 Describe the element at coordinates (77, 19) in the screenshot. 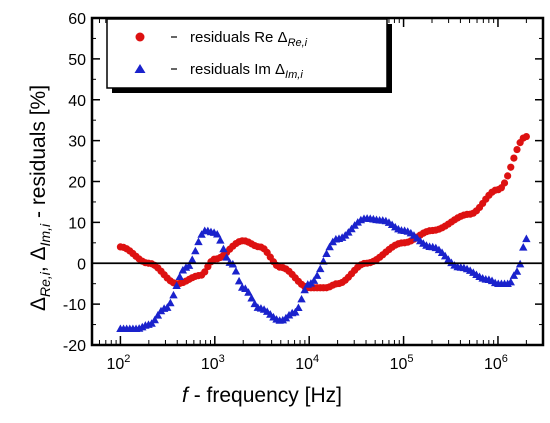

I see `y-tick-label: 60` at that location.